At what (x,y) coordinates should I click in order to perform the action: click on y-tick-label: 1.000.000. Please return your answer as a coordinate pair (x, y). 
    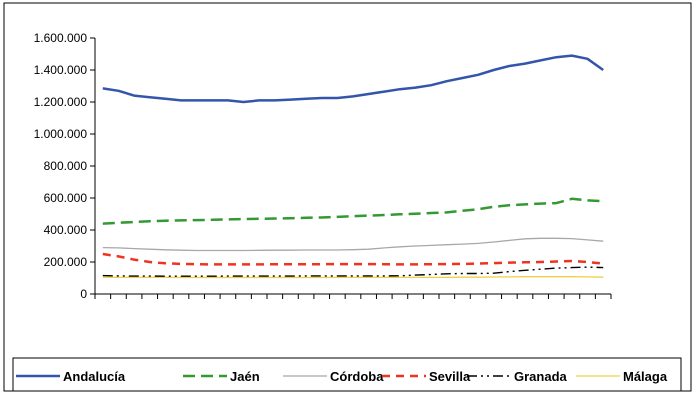
    Looking at the image, I should click on (61, 134).